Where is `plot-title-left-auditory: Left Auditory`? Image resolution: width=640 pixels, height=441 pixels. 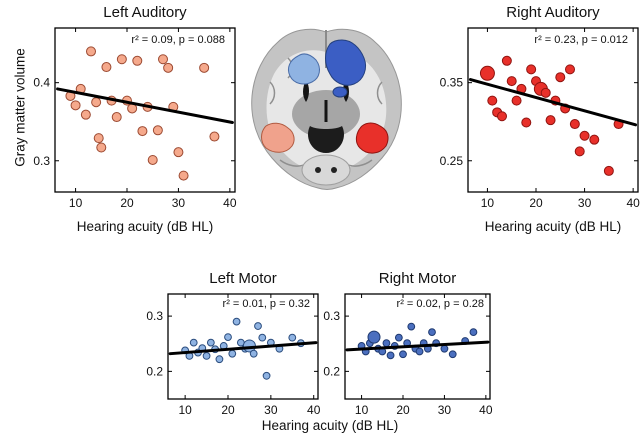
plot-title-left-auditory: Left Auditory is located at coordinates (145, 12).